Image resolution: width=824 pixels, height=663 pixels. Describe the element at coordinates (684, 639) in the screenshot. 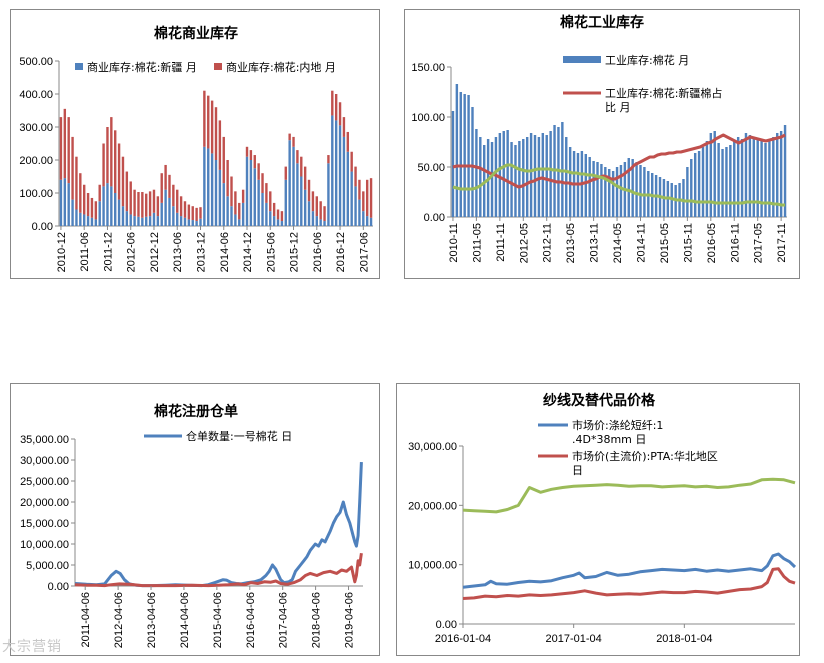

I see `chart4-x-tick-label: 2018-01-04` at that location.